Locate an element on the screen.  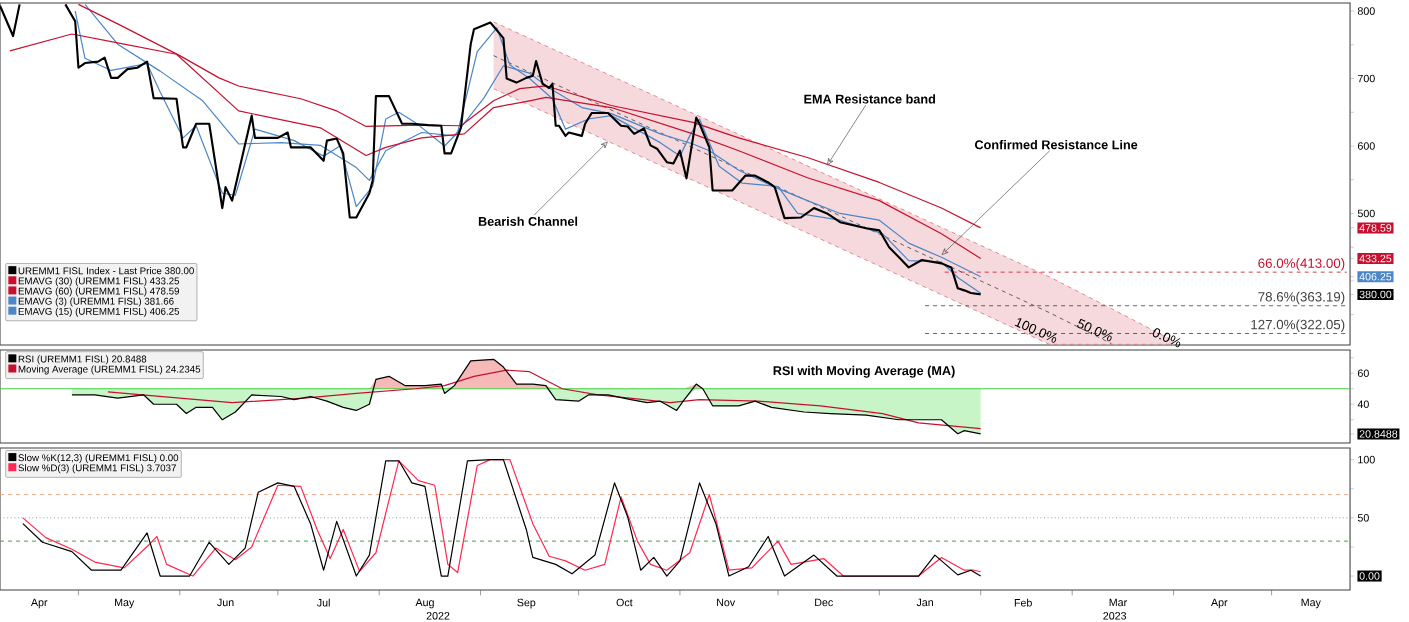
legend-label: EMAVG (30) (UREMM1 FISL) 433.25 is located at coordinates (99, 282).